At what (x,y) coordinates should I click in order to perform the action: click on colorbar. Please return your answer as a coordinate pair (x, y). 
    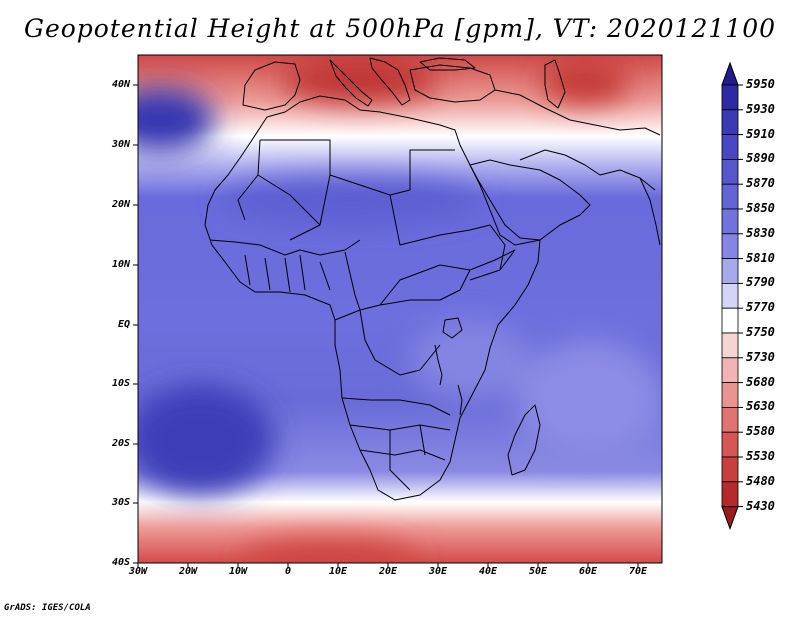
    Looking at the image, I should click on (732, 296).